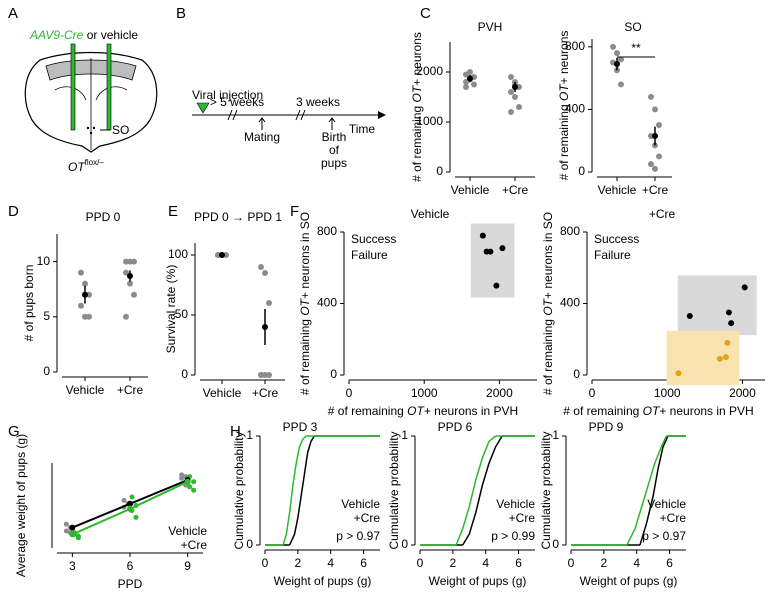  What do you see at coordinates (110, 35) in the screenshot?
I see `injection-rest: or vehicle` at bounding box center [110, 35].